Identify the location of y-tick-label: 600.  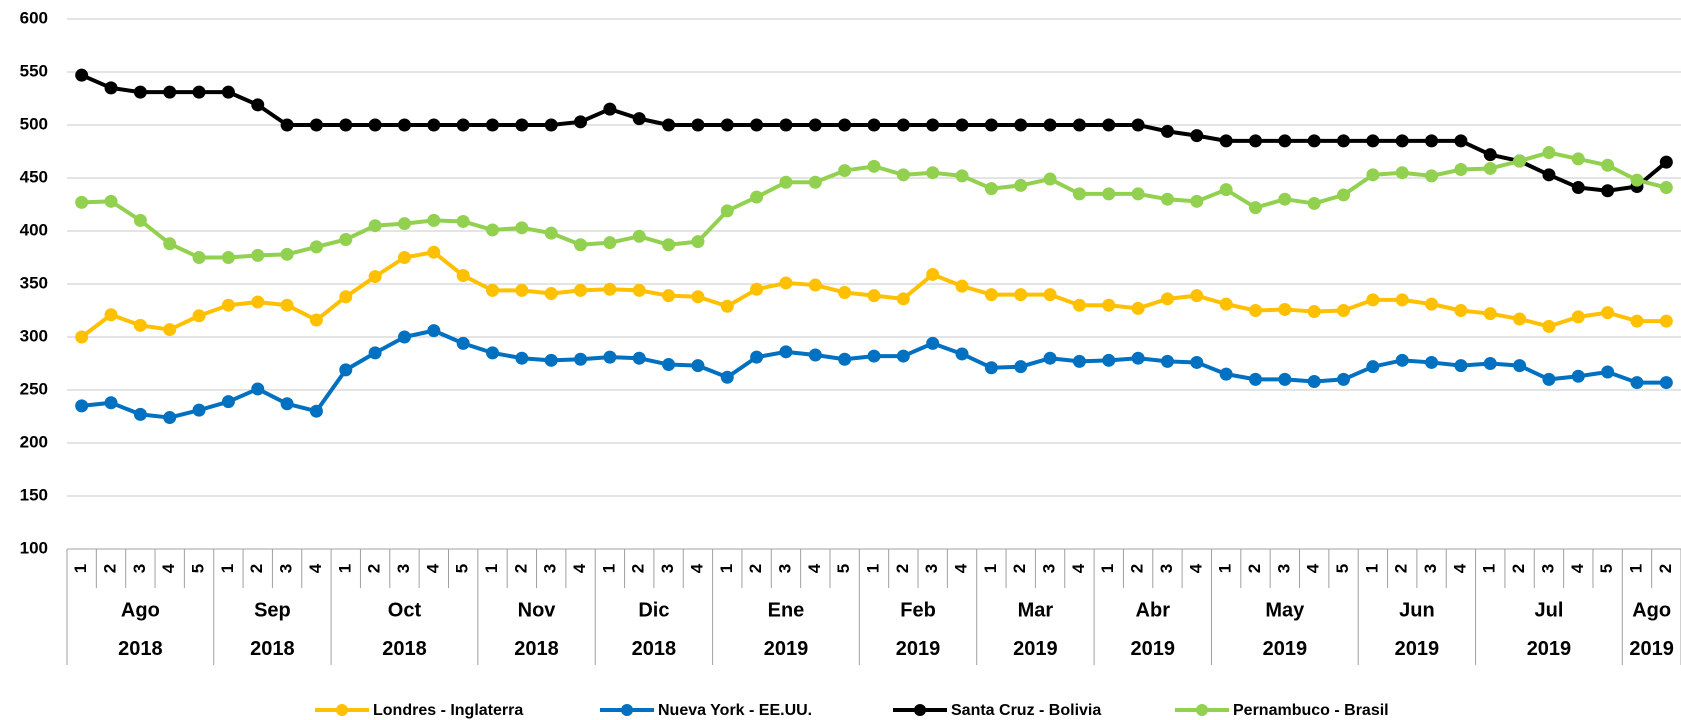
(34, 17).